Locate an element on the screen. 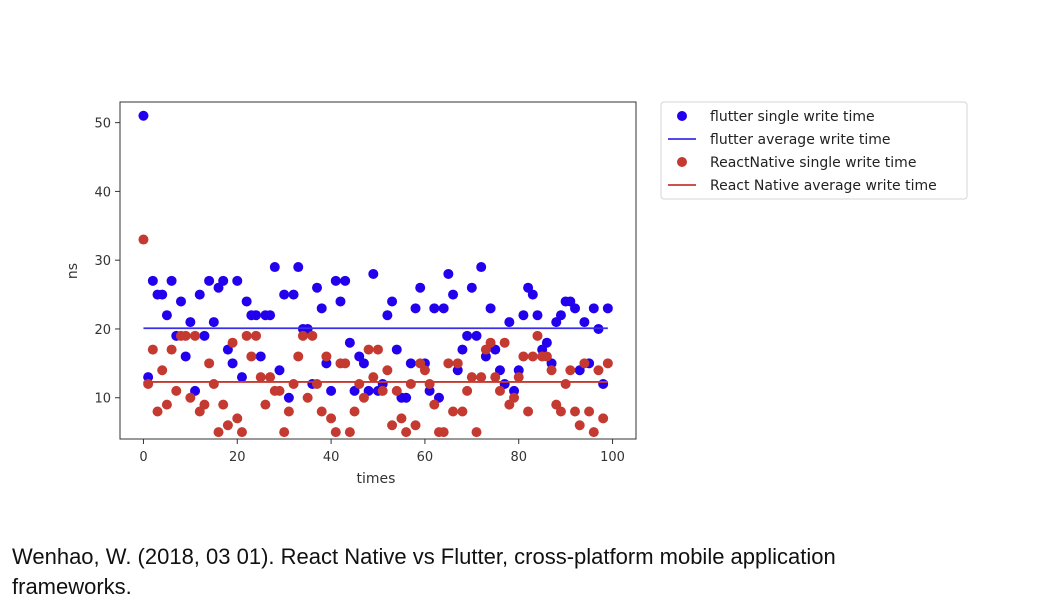 Image resolution: width=1044 pixels, height=610 pixels. legend-label: flutter single write time is located at coordinates (792, 117).